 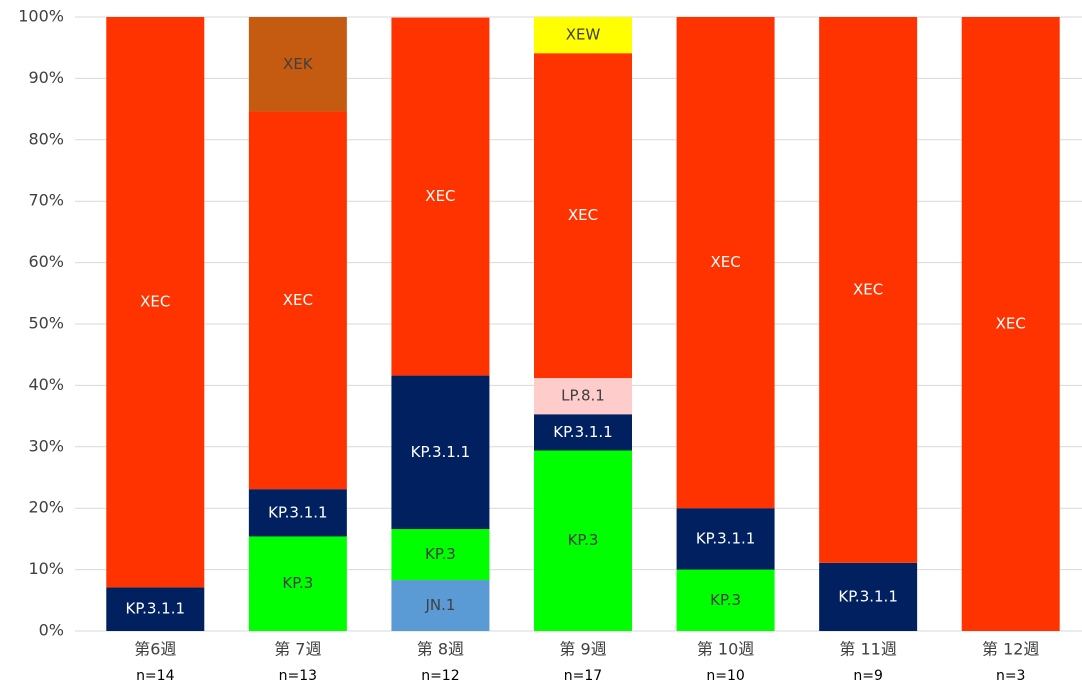 I want to click on y-tick-label: 90%, so click(x=46, y=77).